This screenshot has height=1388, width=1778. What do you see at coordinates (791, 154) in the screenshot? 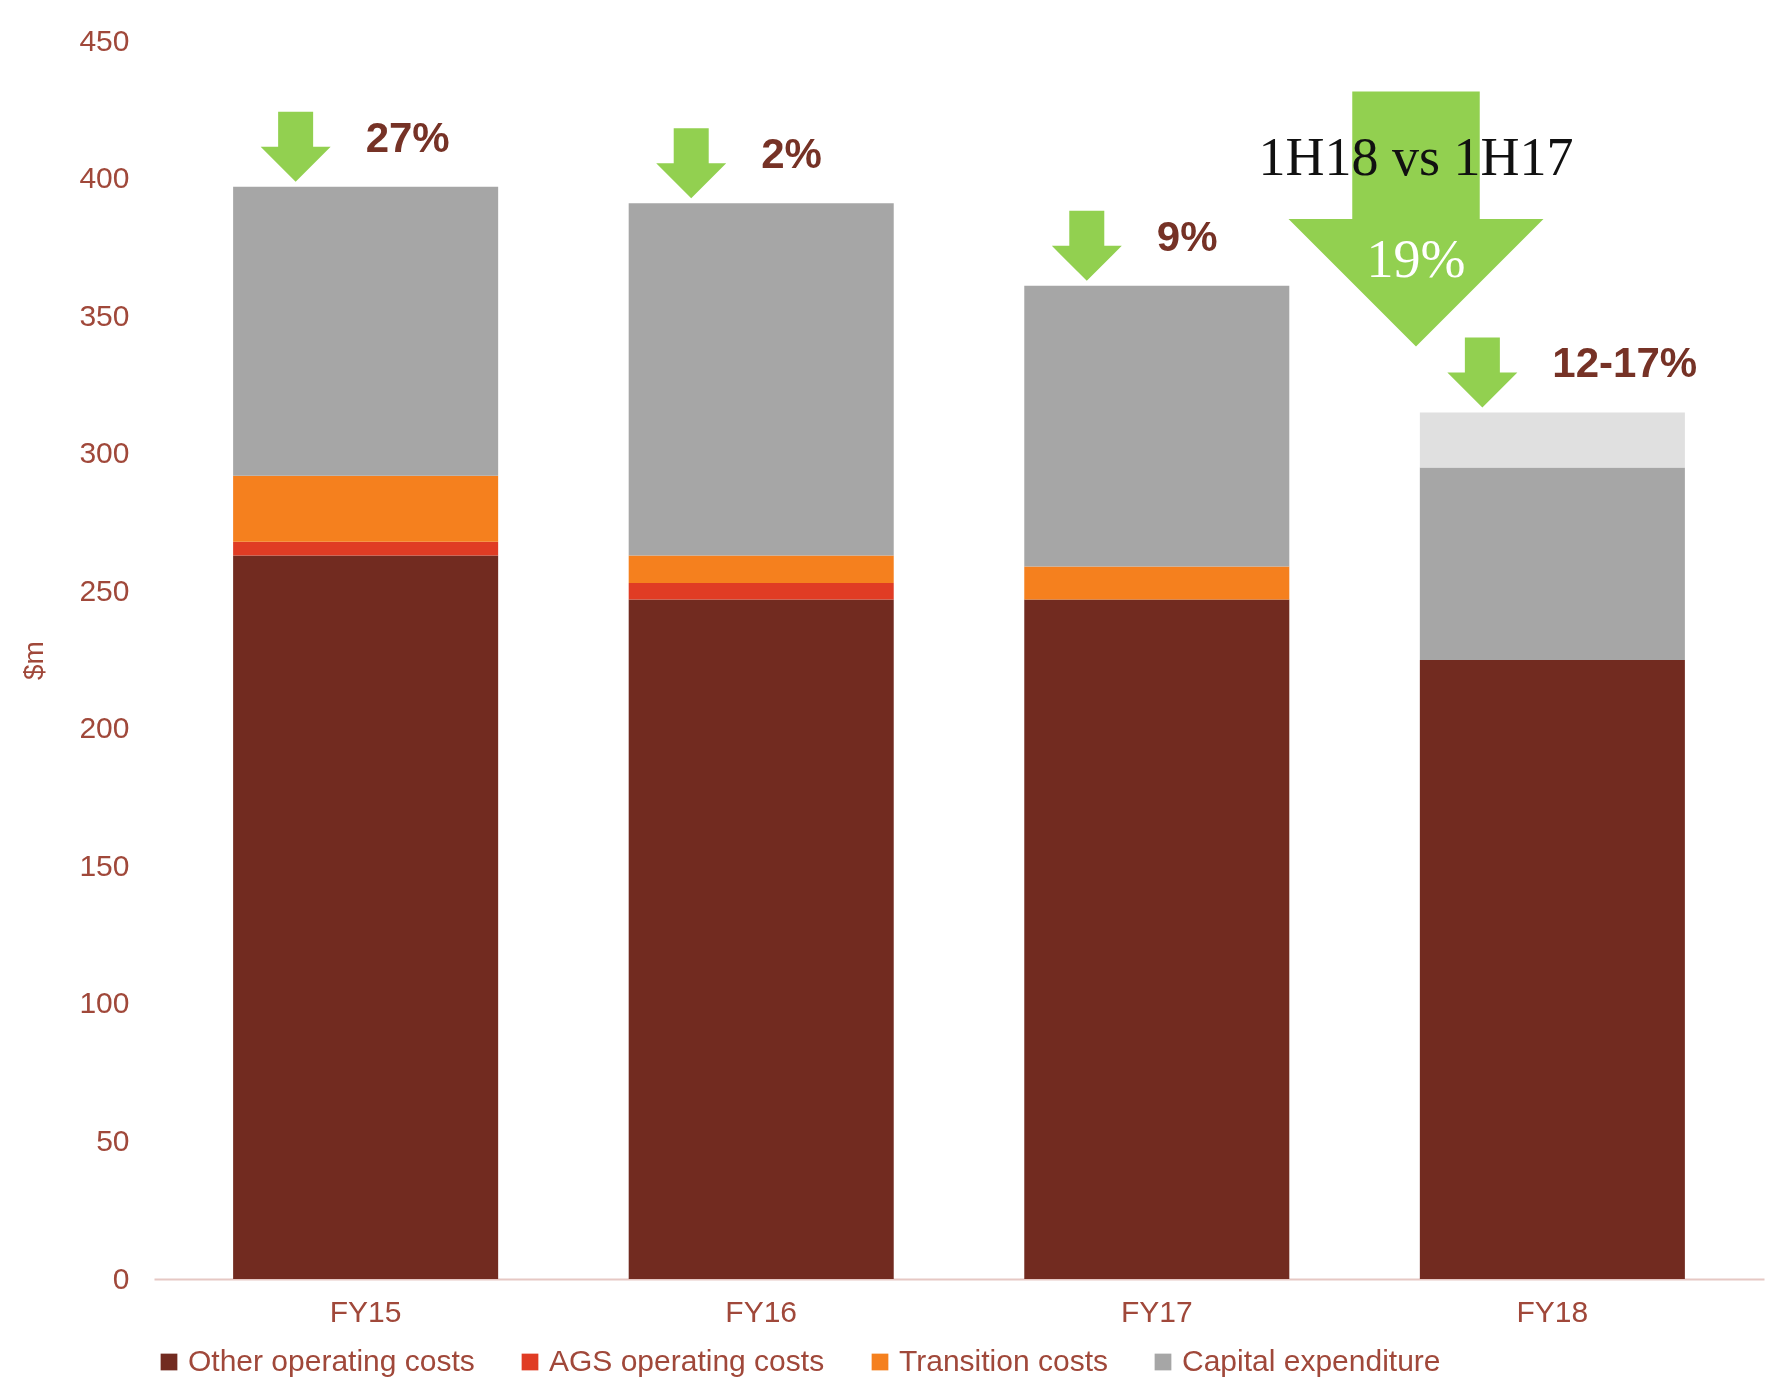
I see `annotation: 2%` at bounding box center [791, 154].